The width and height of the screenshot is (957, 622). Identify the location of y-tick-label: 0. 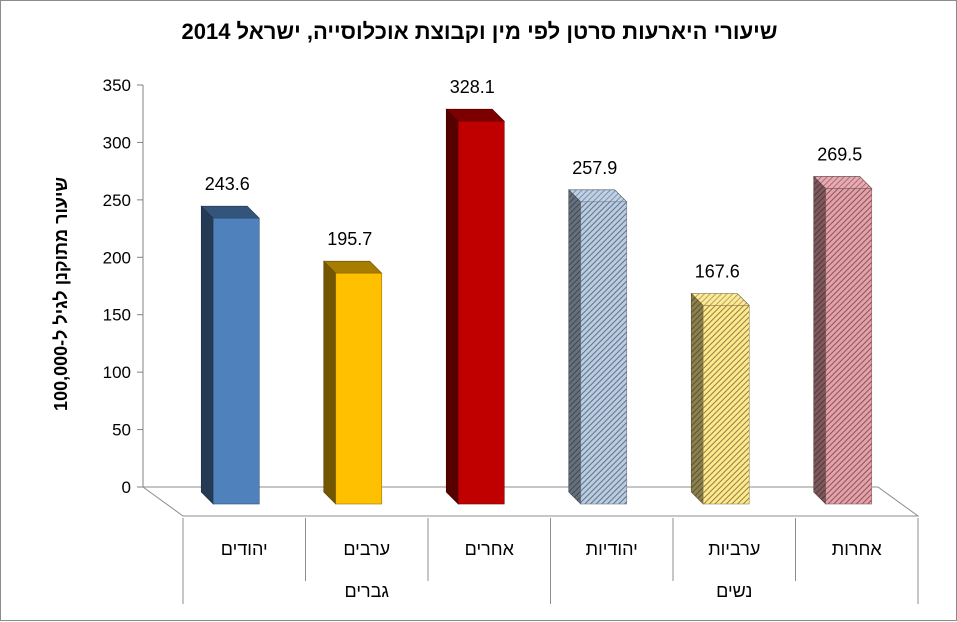
(126, 487).